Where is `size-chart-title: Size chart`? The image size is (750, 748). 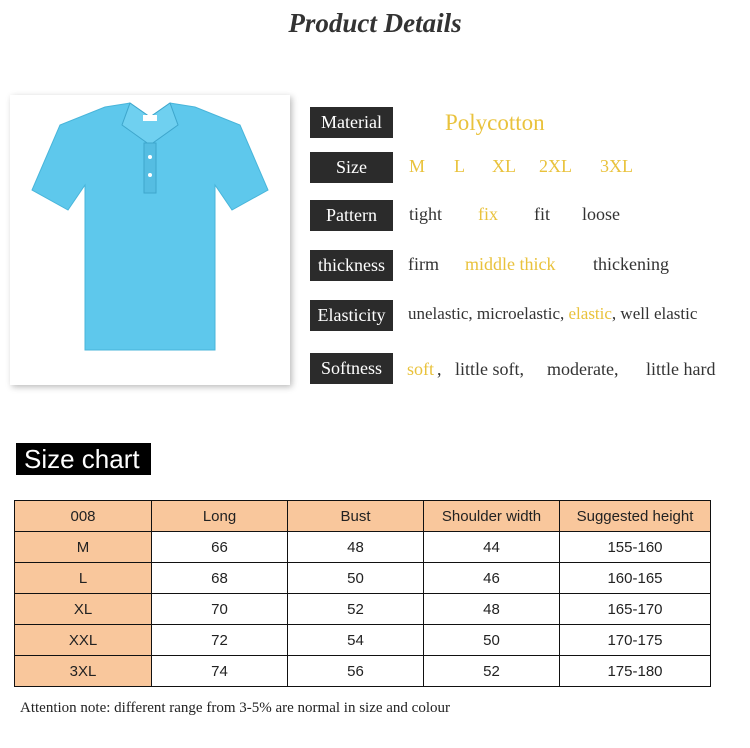 size-chart-title: Size chart is located at coordinates (83, 459).